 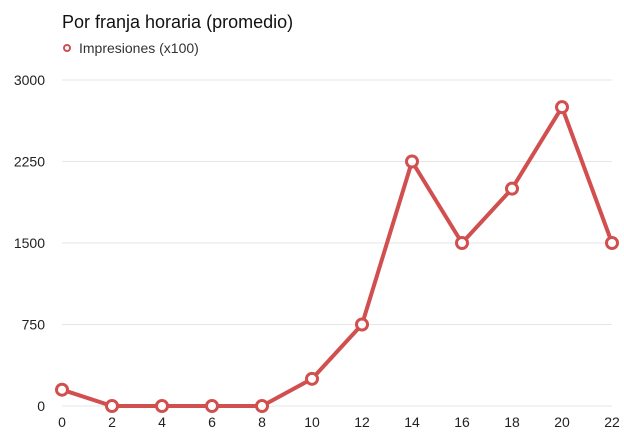 What do you see at coordinates (67, 48) in the screenshot?
I see `legend-marker-icon` at bounding box center [67, 48].